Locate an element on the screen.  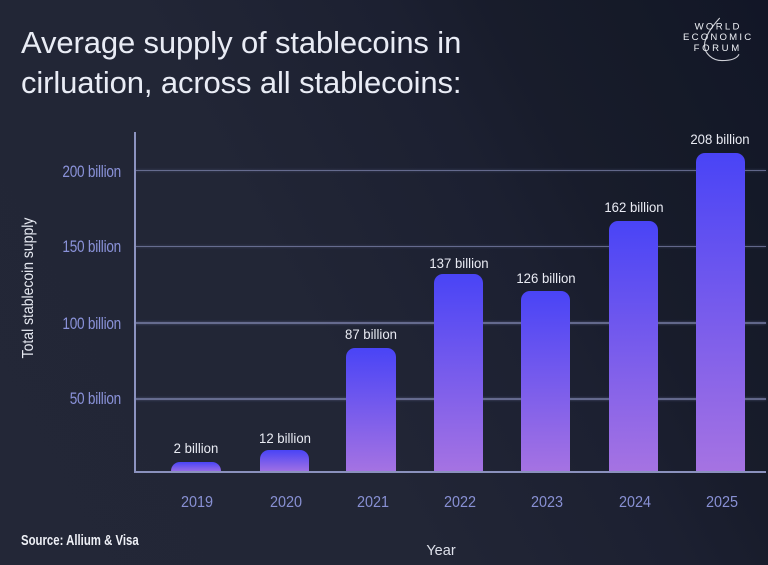
svg-text: FORUM is located at coordinates (718, 48).